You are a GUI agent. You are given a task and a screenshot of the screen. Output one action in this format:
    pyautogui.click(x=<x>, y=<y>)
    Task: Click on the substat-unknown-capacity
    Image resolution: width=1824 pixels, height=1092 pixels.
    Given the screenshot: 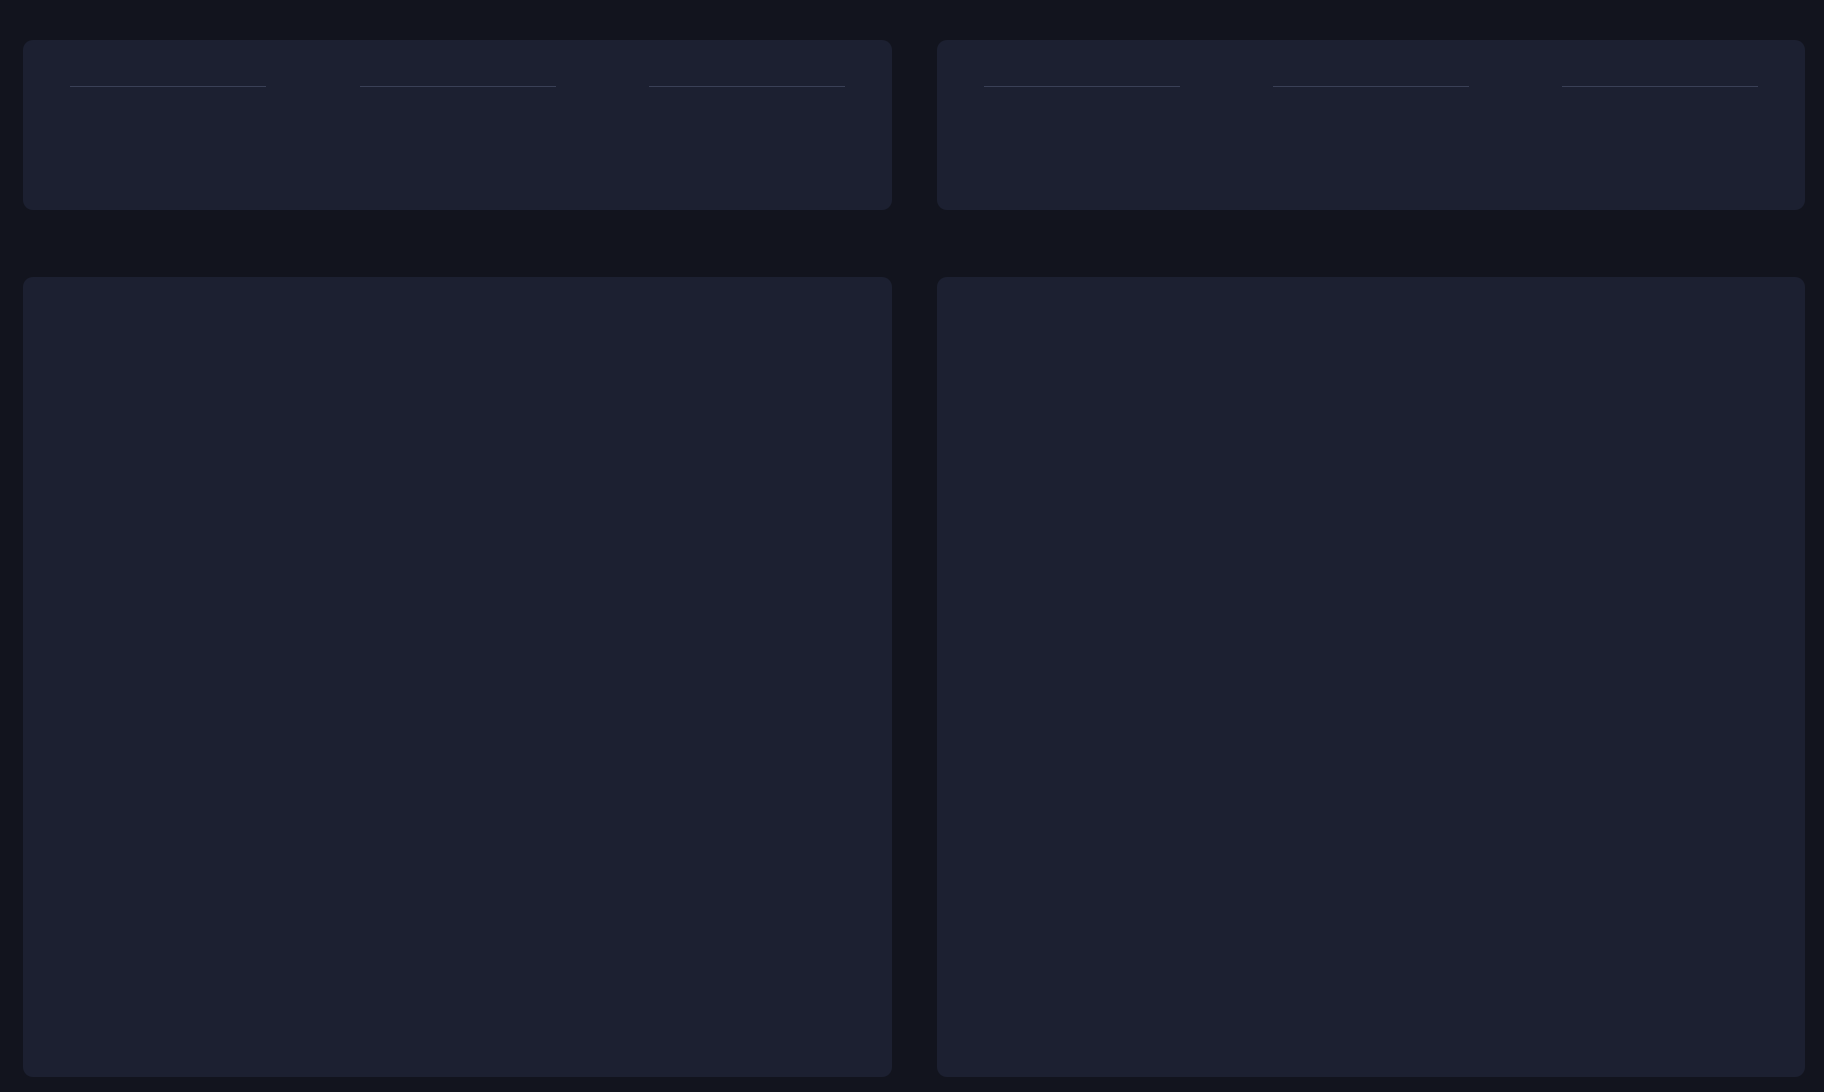 What is the action you would take?
    pyautogui.click(x=747, y=310)
    